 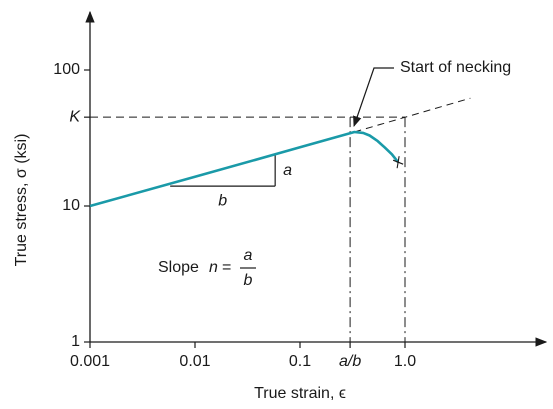 I want to click on y-axis-title: True stress, σ (ksi), so click(x=21, y=200).